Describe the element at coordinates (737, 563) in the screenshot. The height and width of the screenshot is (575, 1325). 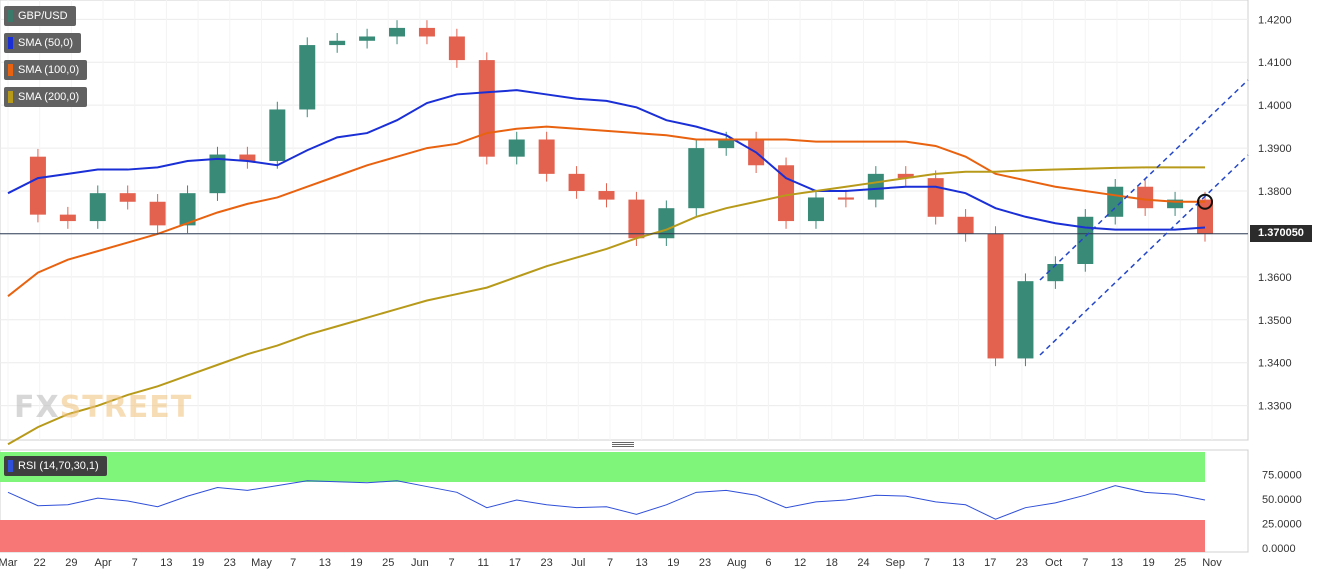
I see `x-tick-label: Aug` at that location.